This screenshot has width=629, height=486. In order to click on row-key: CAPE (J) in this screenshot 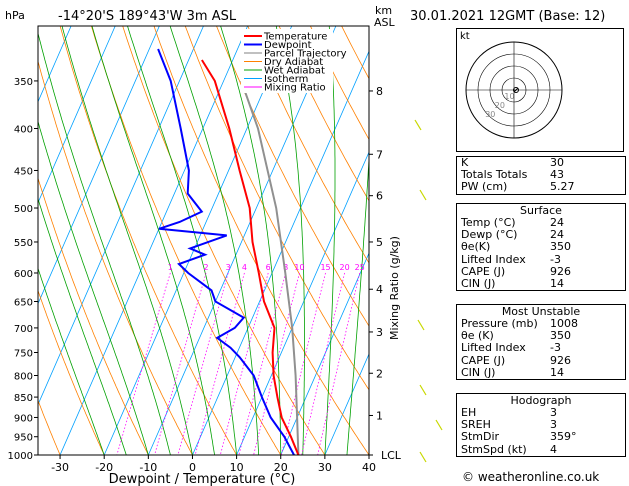, I will do `click(483, 360)`.